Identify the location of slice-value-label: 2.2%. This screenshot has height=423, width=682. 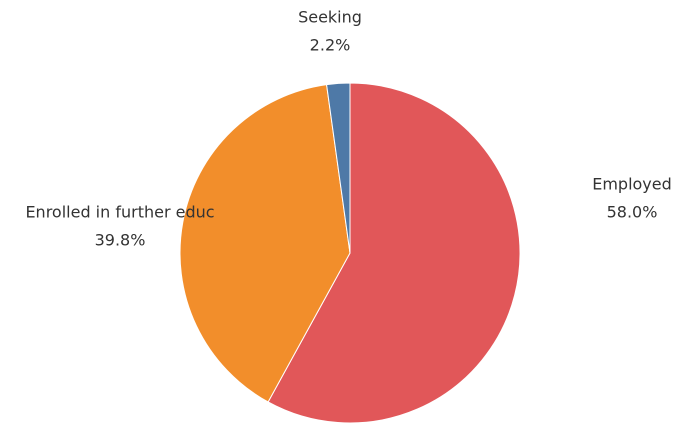
(330, 45).